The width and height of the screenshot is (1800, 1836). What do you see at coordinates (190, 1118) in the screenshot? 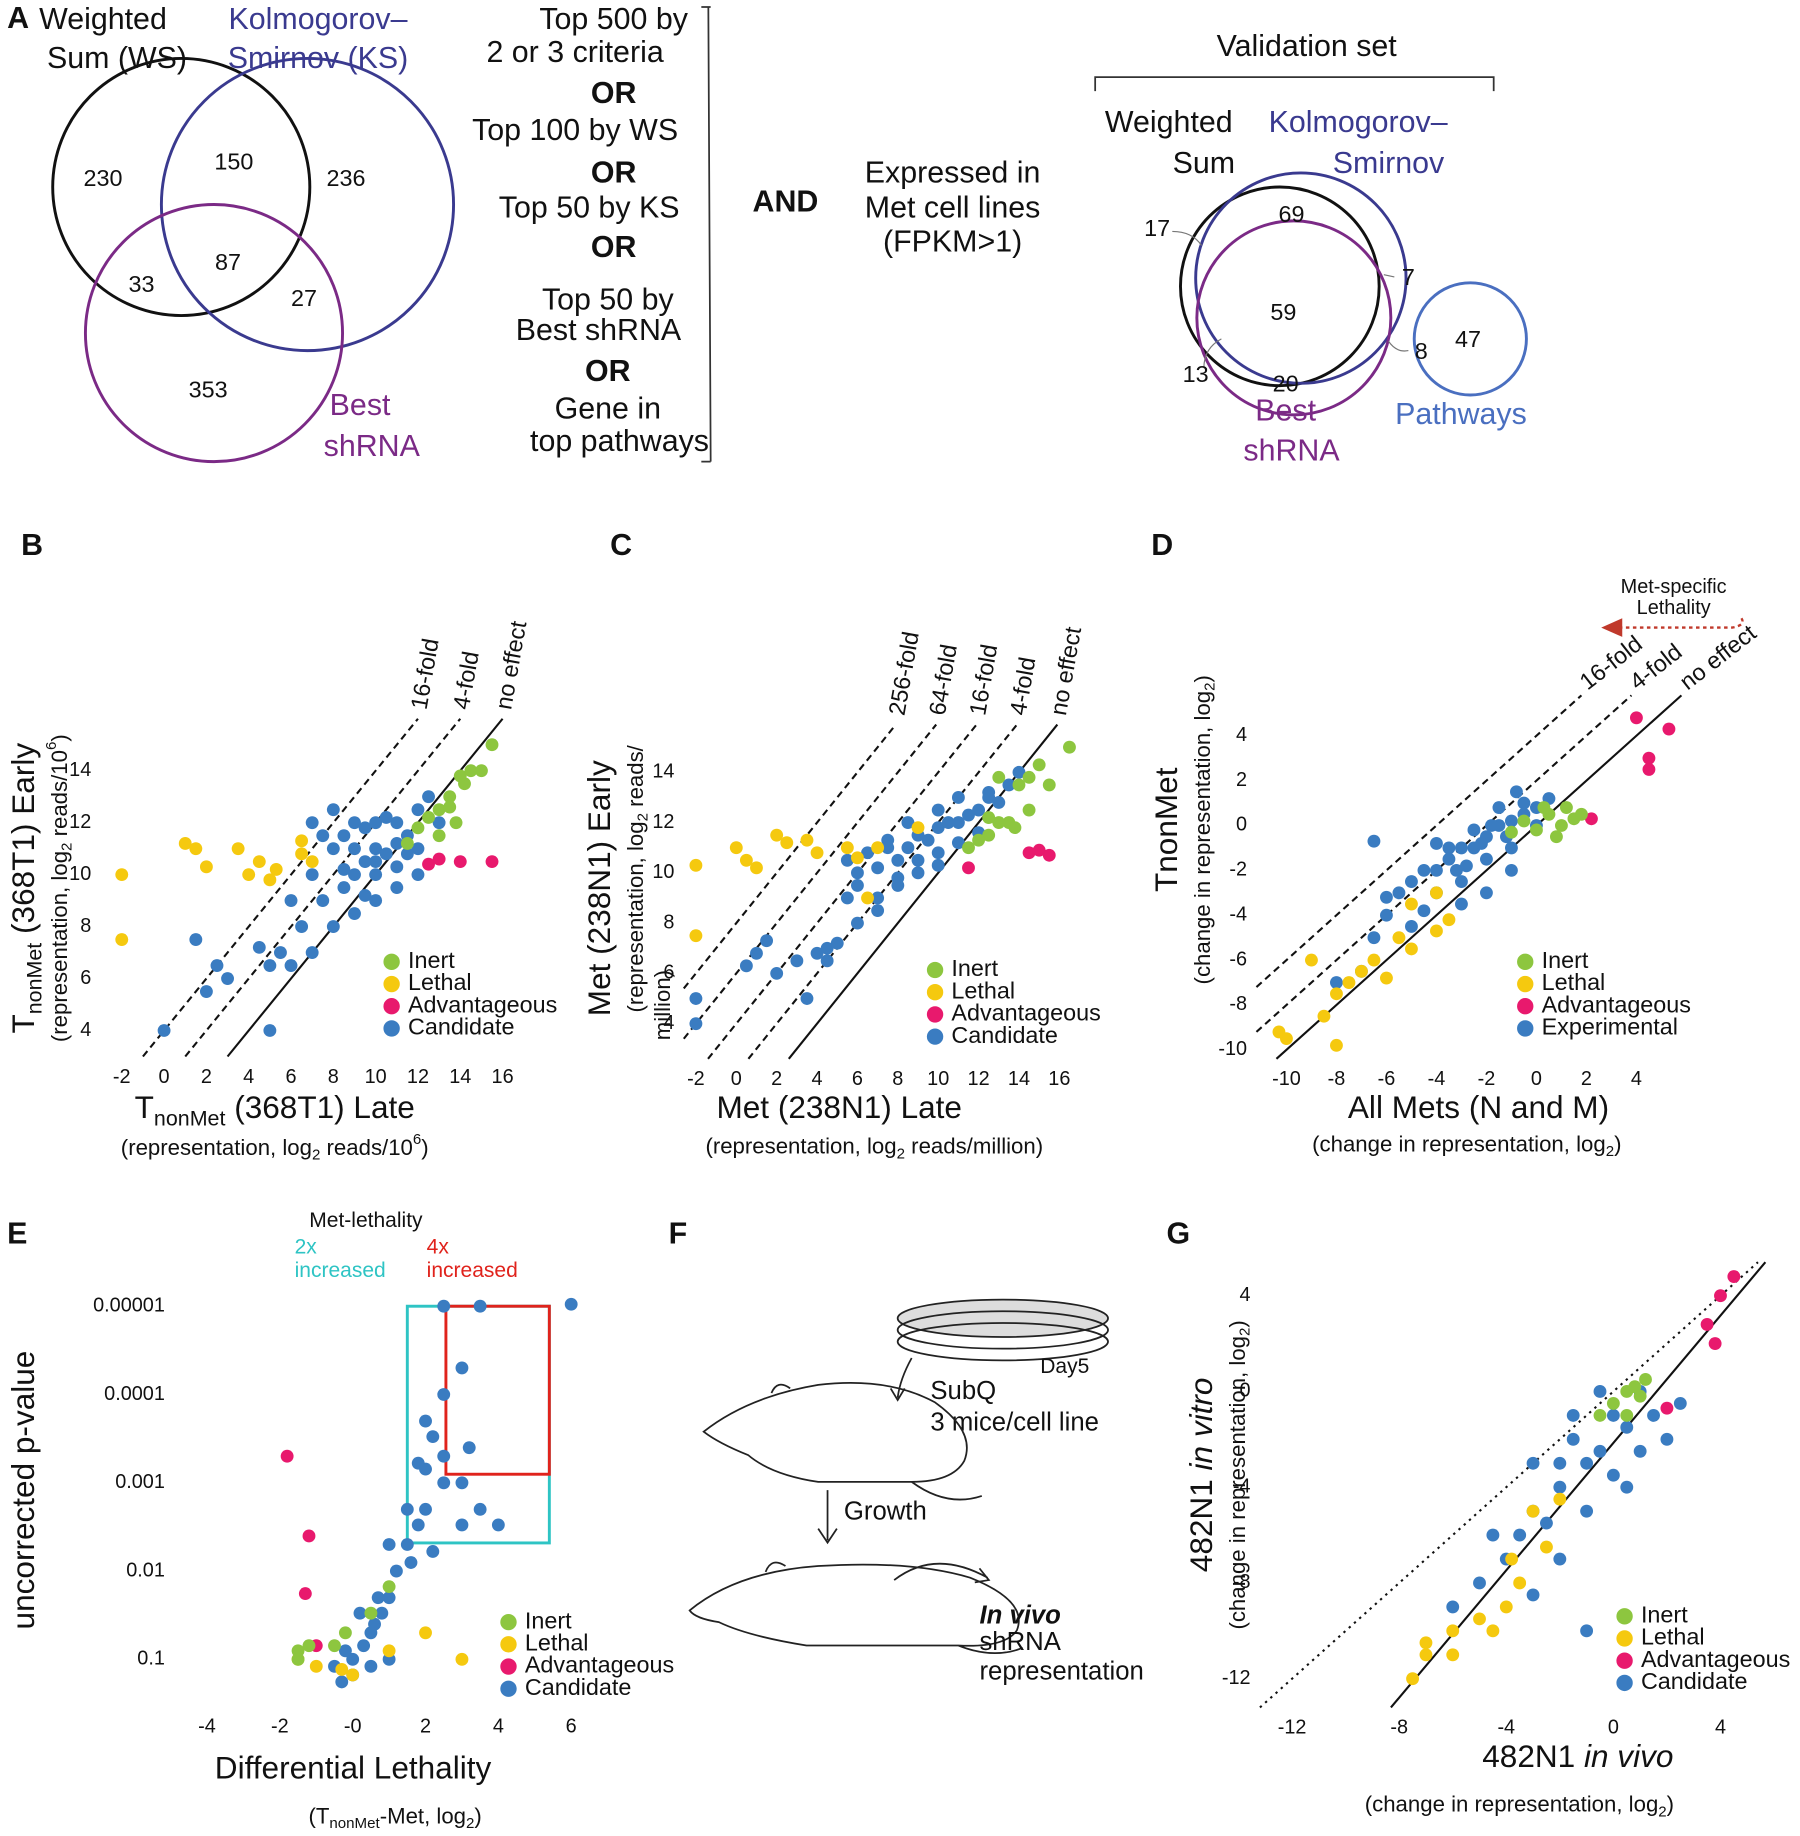
I see `label-part: nonMet` at bounding box center [190, 1118].